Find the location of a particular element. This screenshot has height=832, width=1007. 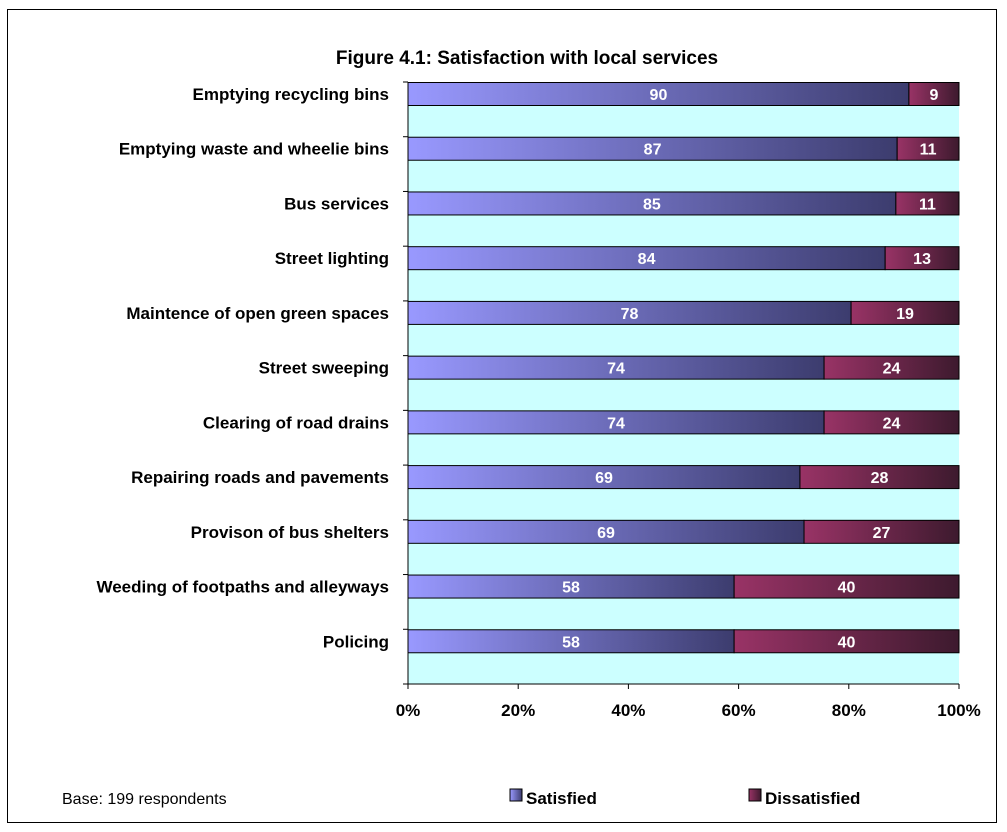

category-label: Policing is located at coordinates (356, 641).